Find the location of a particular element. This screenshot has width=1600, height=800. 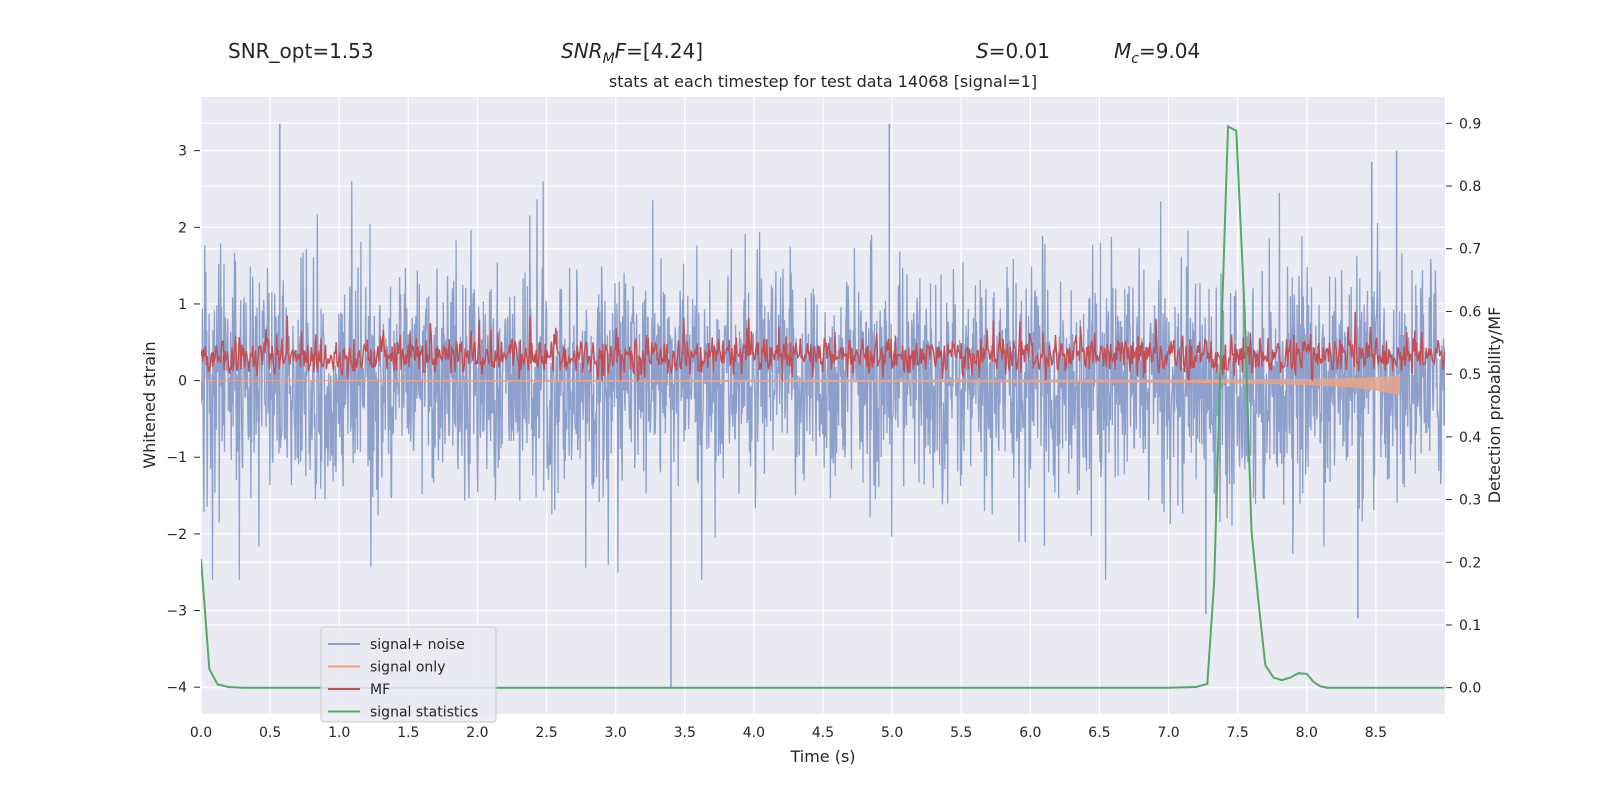

x-tick-label: 3.0 is located at coordinates (616, 733).